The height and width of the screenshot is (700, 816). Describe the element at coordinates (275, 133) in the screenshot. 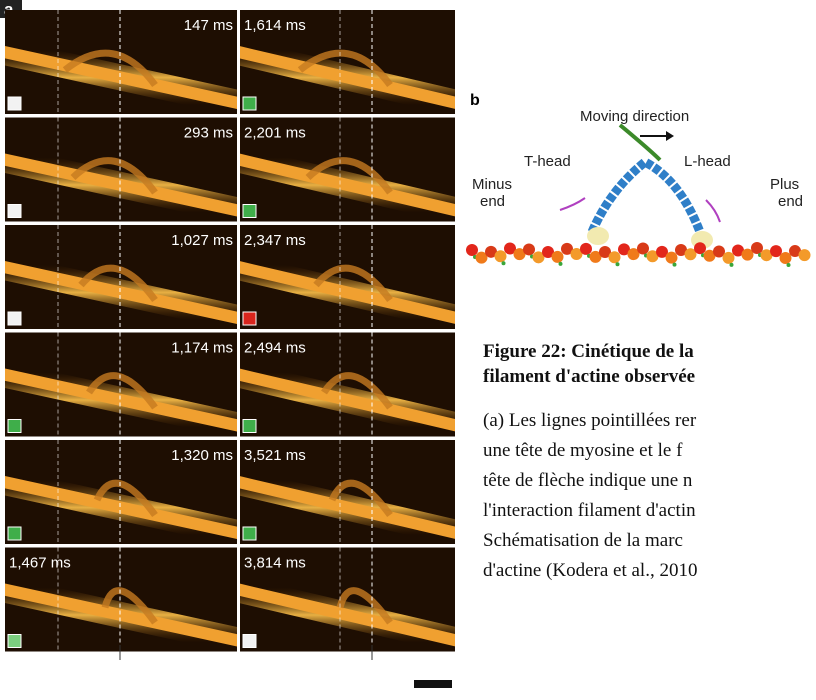

I see `time-label: 2,201 ms` at that location.